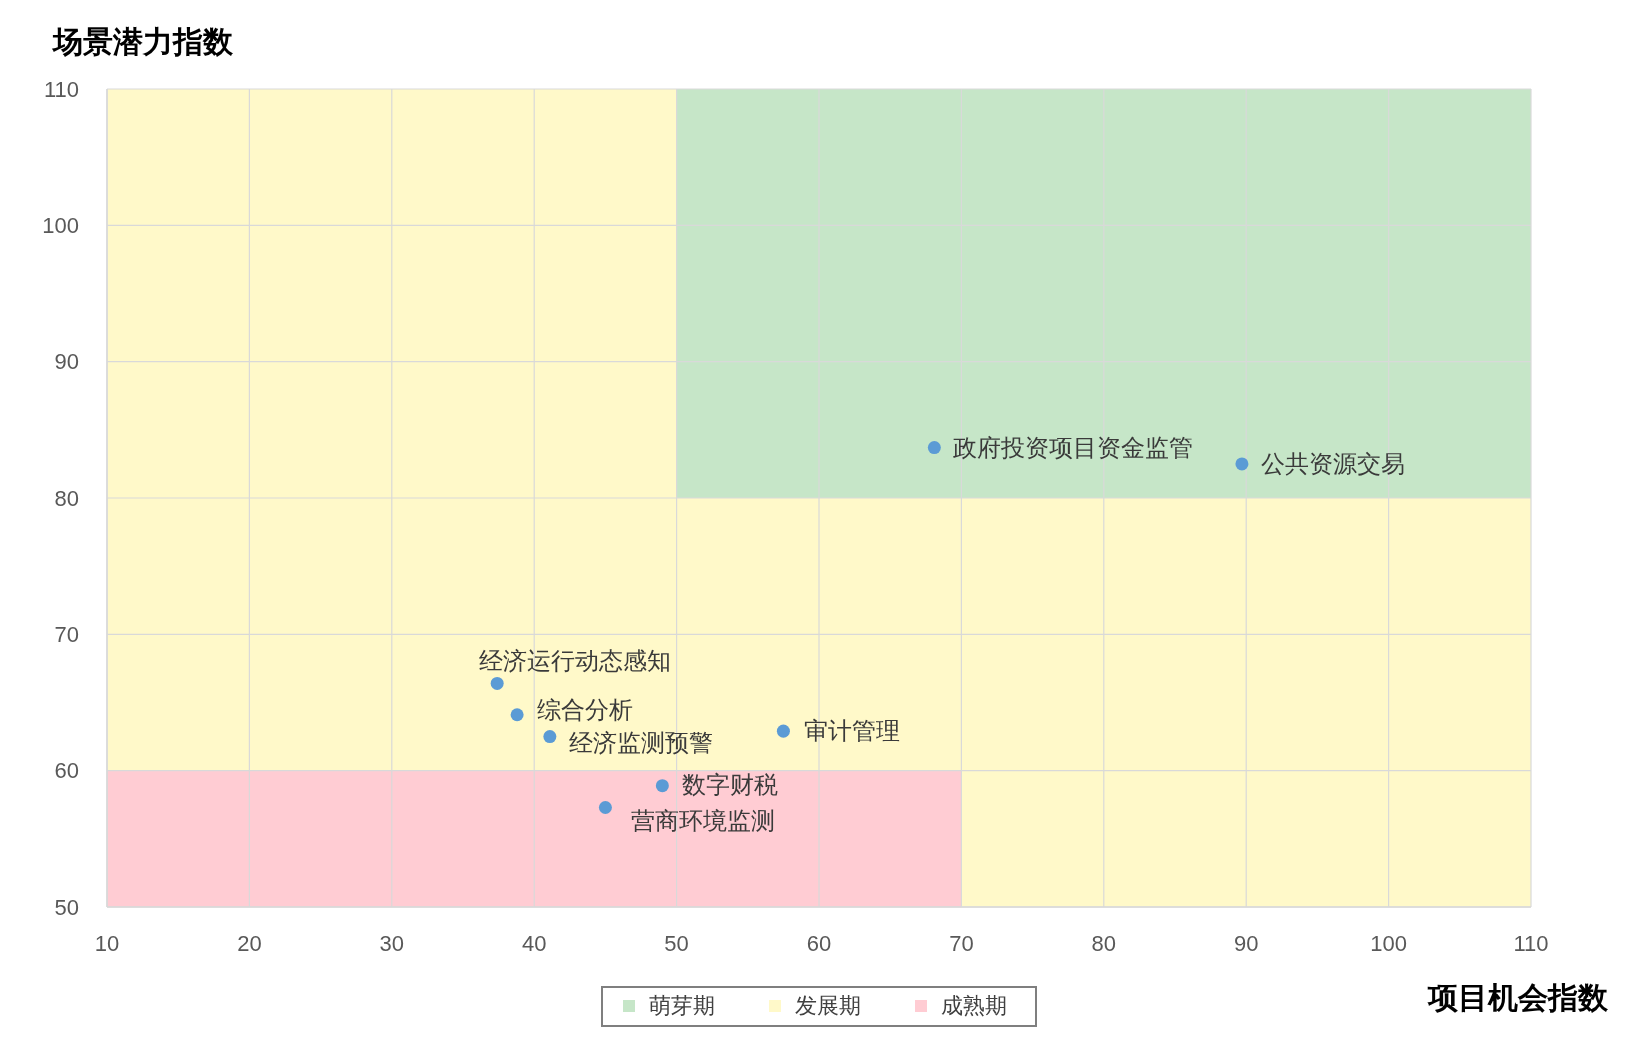  I want to click on x-tick-label: 70, so click(961, 943).